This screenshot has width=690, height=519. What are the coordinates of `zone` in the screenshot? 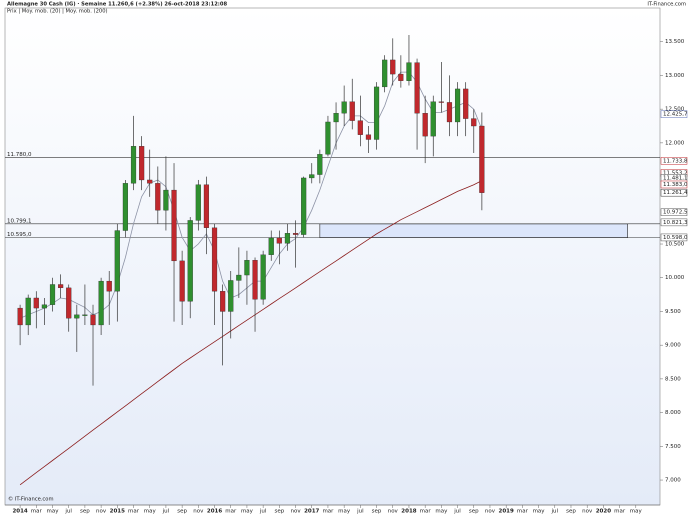 It's located at (473, 230).